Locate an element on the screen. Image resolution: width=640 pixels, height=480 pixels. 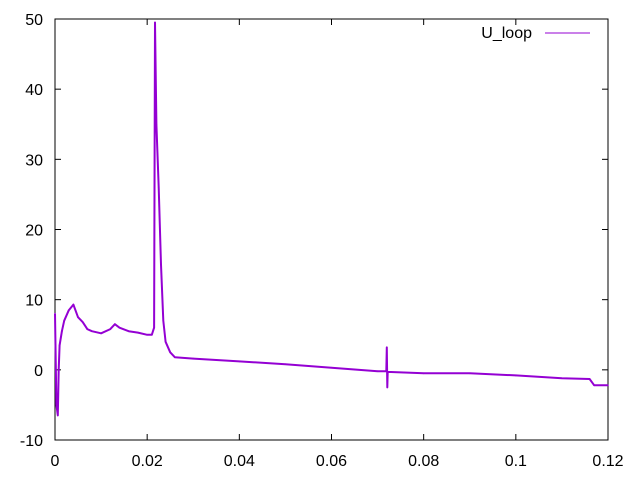
x-tick-label: 0.08 is located at coordinates (423, 461).